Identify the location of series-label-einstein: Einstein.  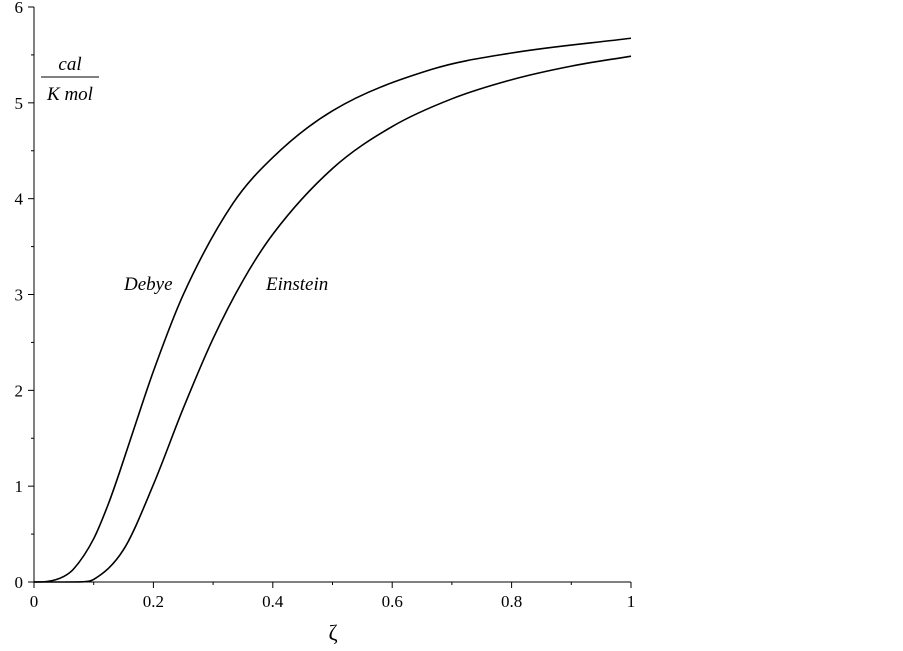
(296, 284).